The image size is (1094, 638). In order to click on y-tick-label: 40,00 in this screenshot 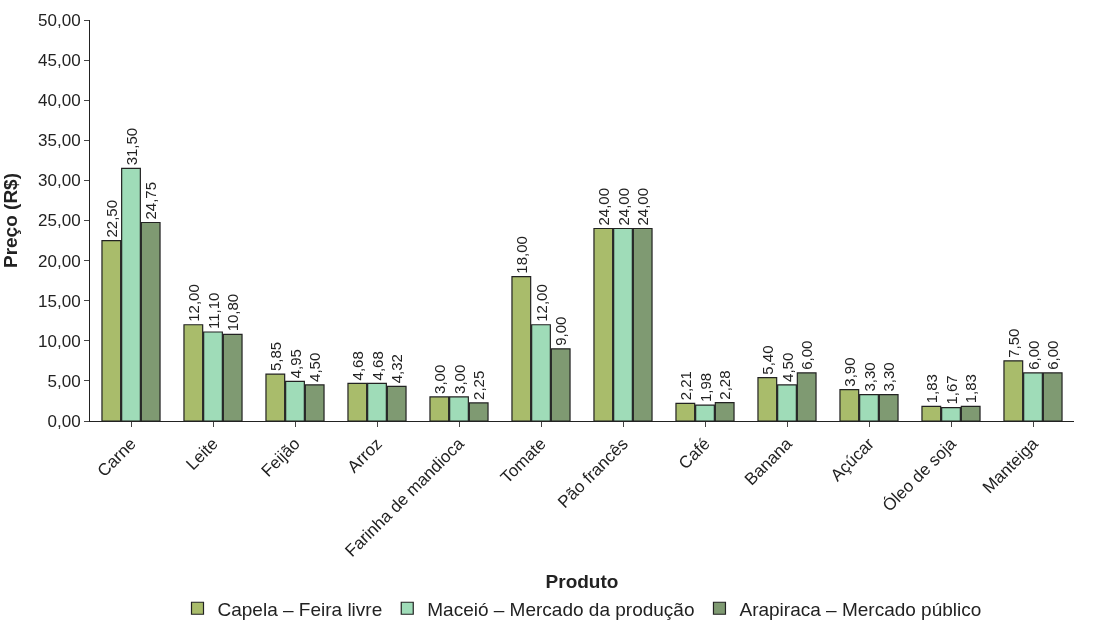, I will do `click(59, 101)`.